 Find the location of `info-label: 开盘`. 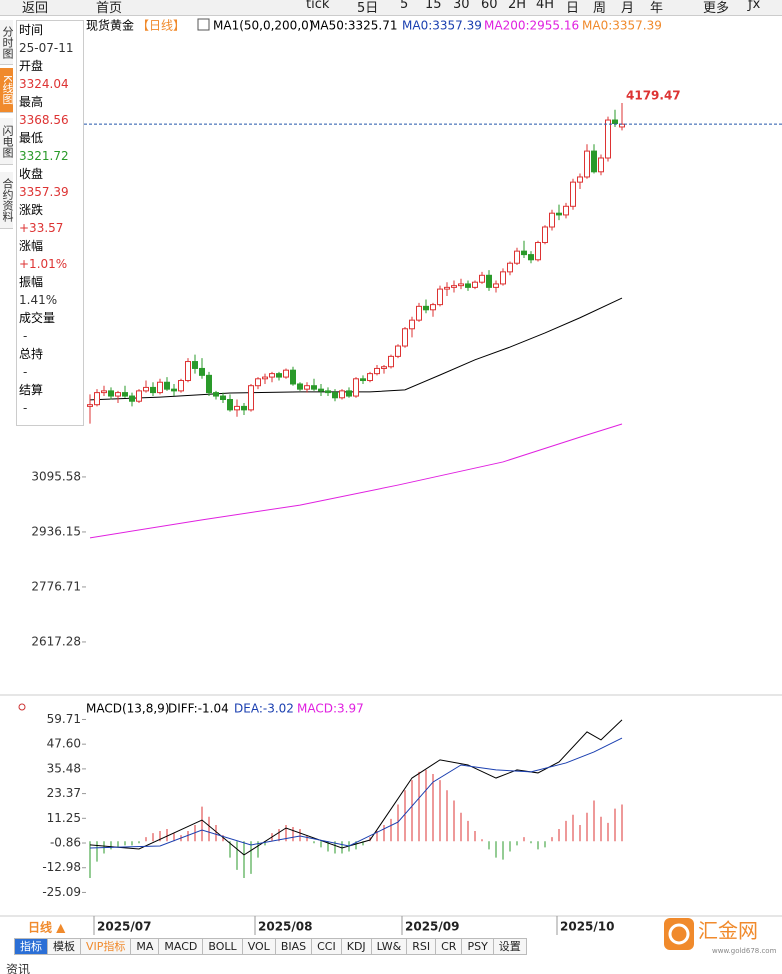

info-label: 开盘 is located at coordinates (31, 66).